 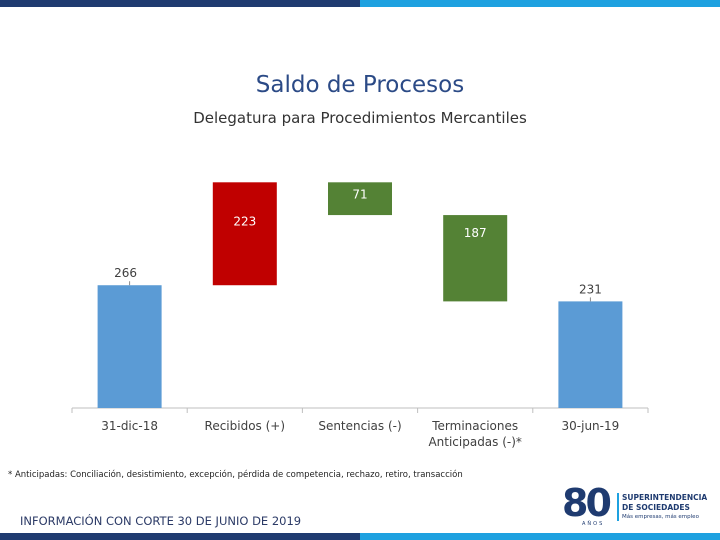 I want to click on logo-line3: Más empresas, más empleo, so click(x=660, y=517).